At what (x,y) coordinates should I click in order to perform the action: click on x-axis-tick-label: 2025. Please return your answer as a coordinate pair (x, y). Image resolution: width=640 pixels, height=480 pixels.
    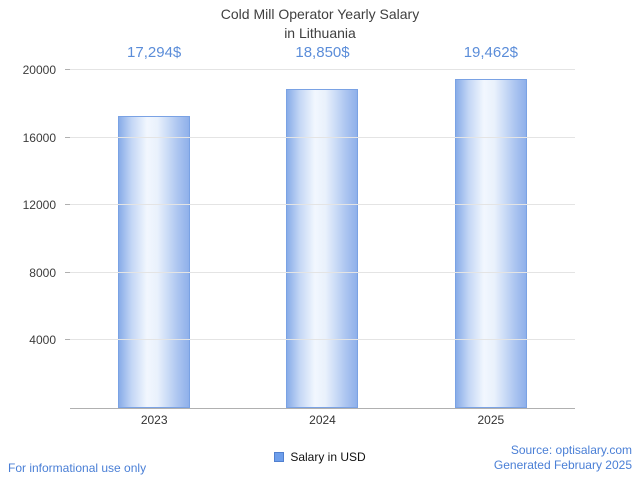
    Looking at the image, I should click on (491, 420).